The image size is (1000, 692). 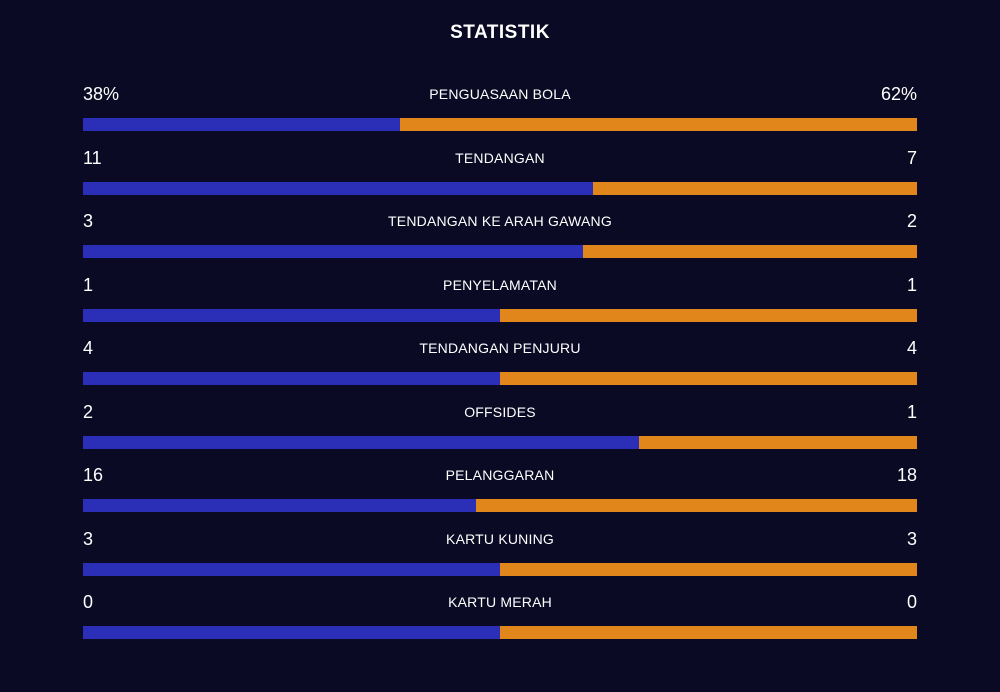 What do you see at coordinates (911, 348) in the screenshot?
I see `away-value: 4` at bounding box center [911, 348].